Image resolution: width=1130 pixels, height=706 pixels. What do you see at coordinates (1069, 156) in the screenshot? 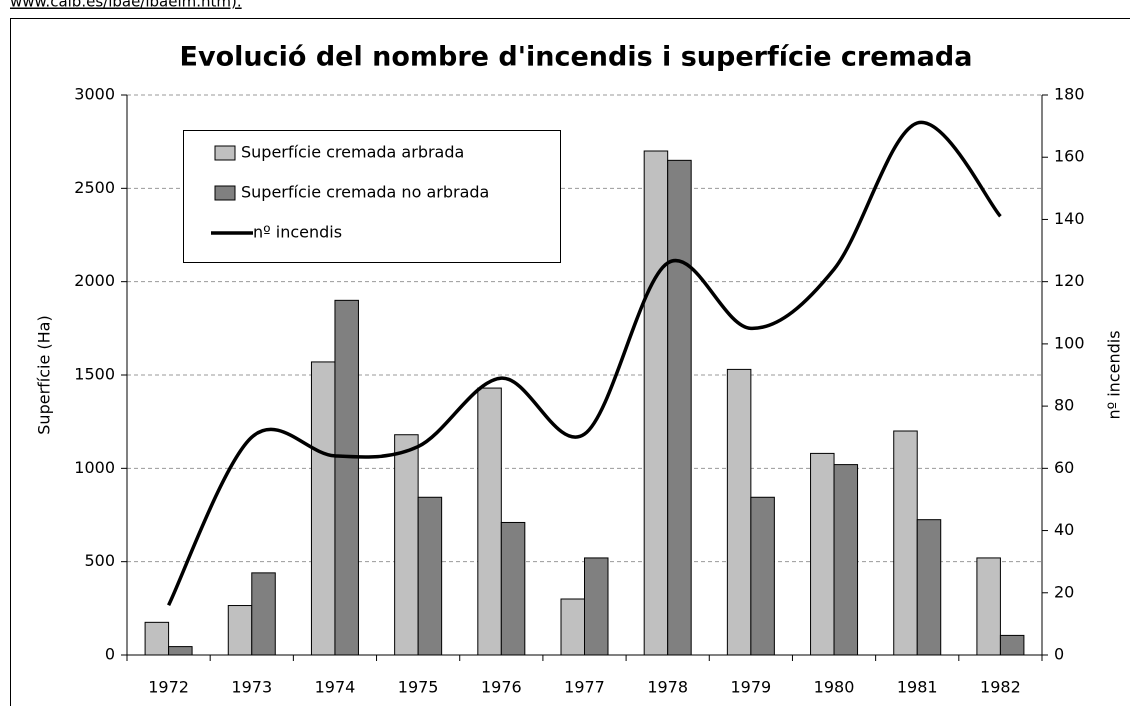
I see `y2-tick-label: 160` at bounding box center [1069, 156].